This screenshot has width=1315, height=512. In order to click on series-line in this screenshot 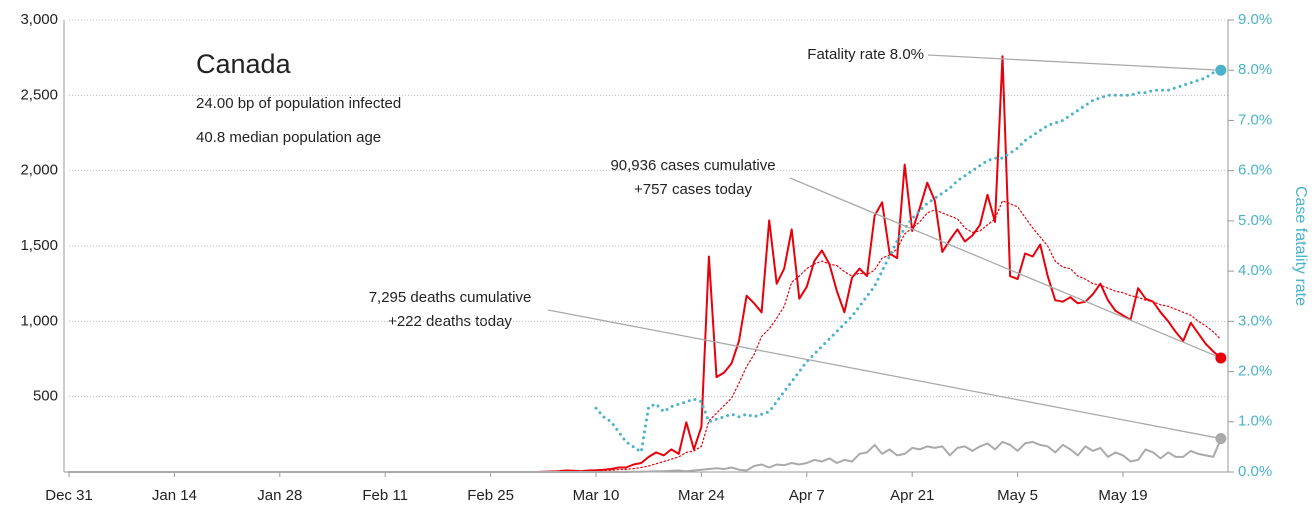, I will do `click(645, 455)`.